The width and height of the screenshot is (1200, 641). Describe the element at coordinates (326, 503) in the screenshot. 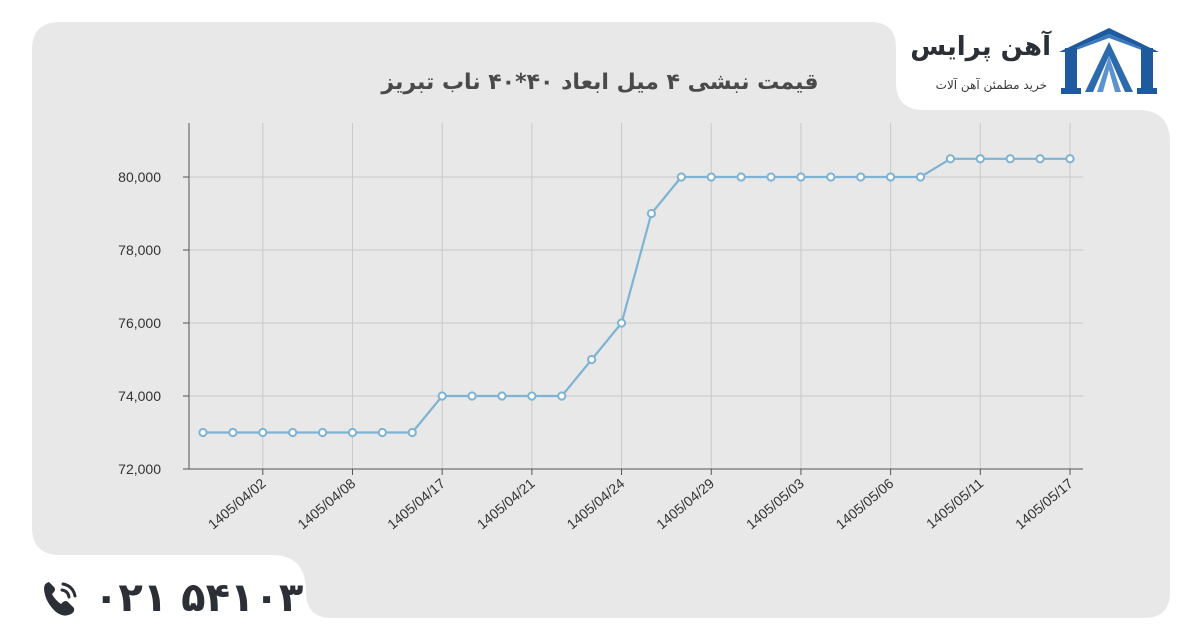

I see `x-tick-label-1: 1405/04/08` at that location.